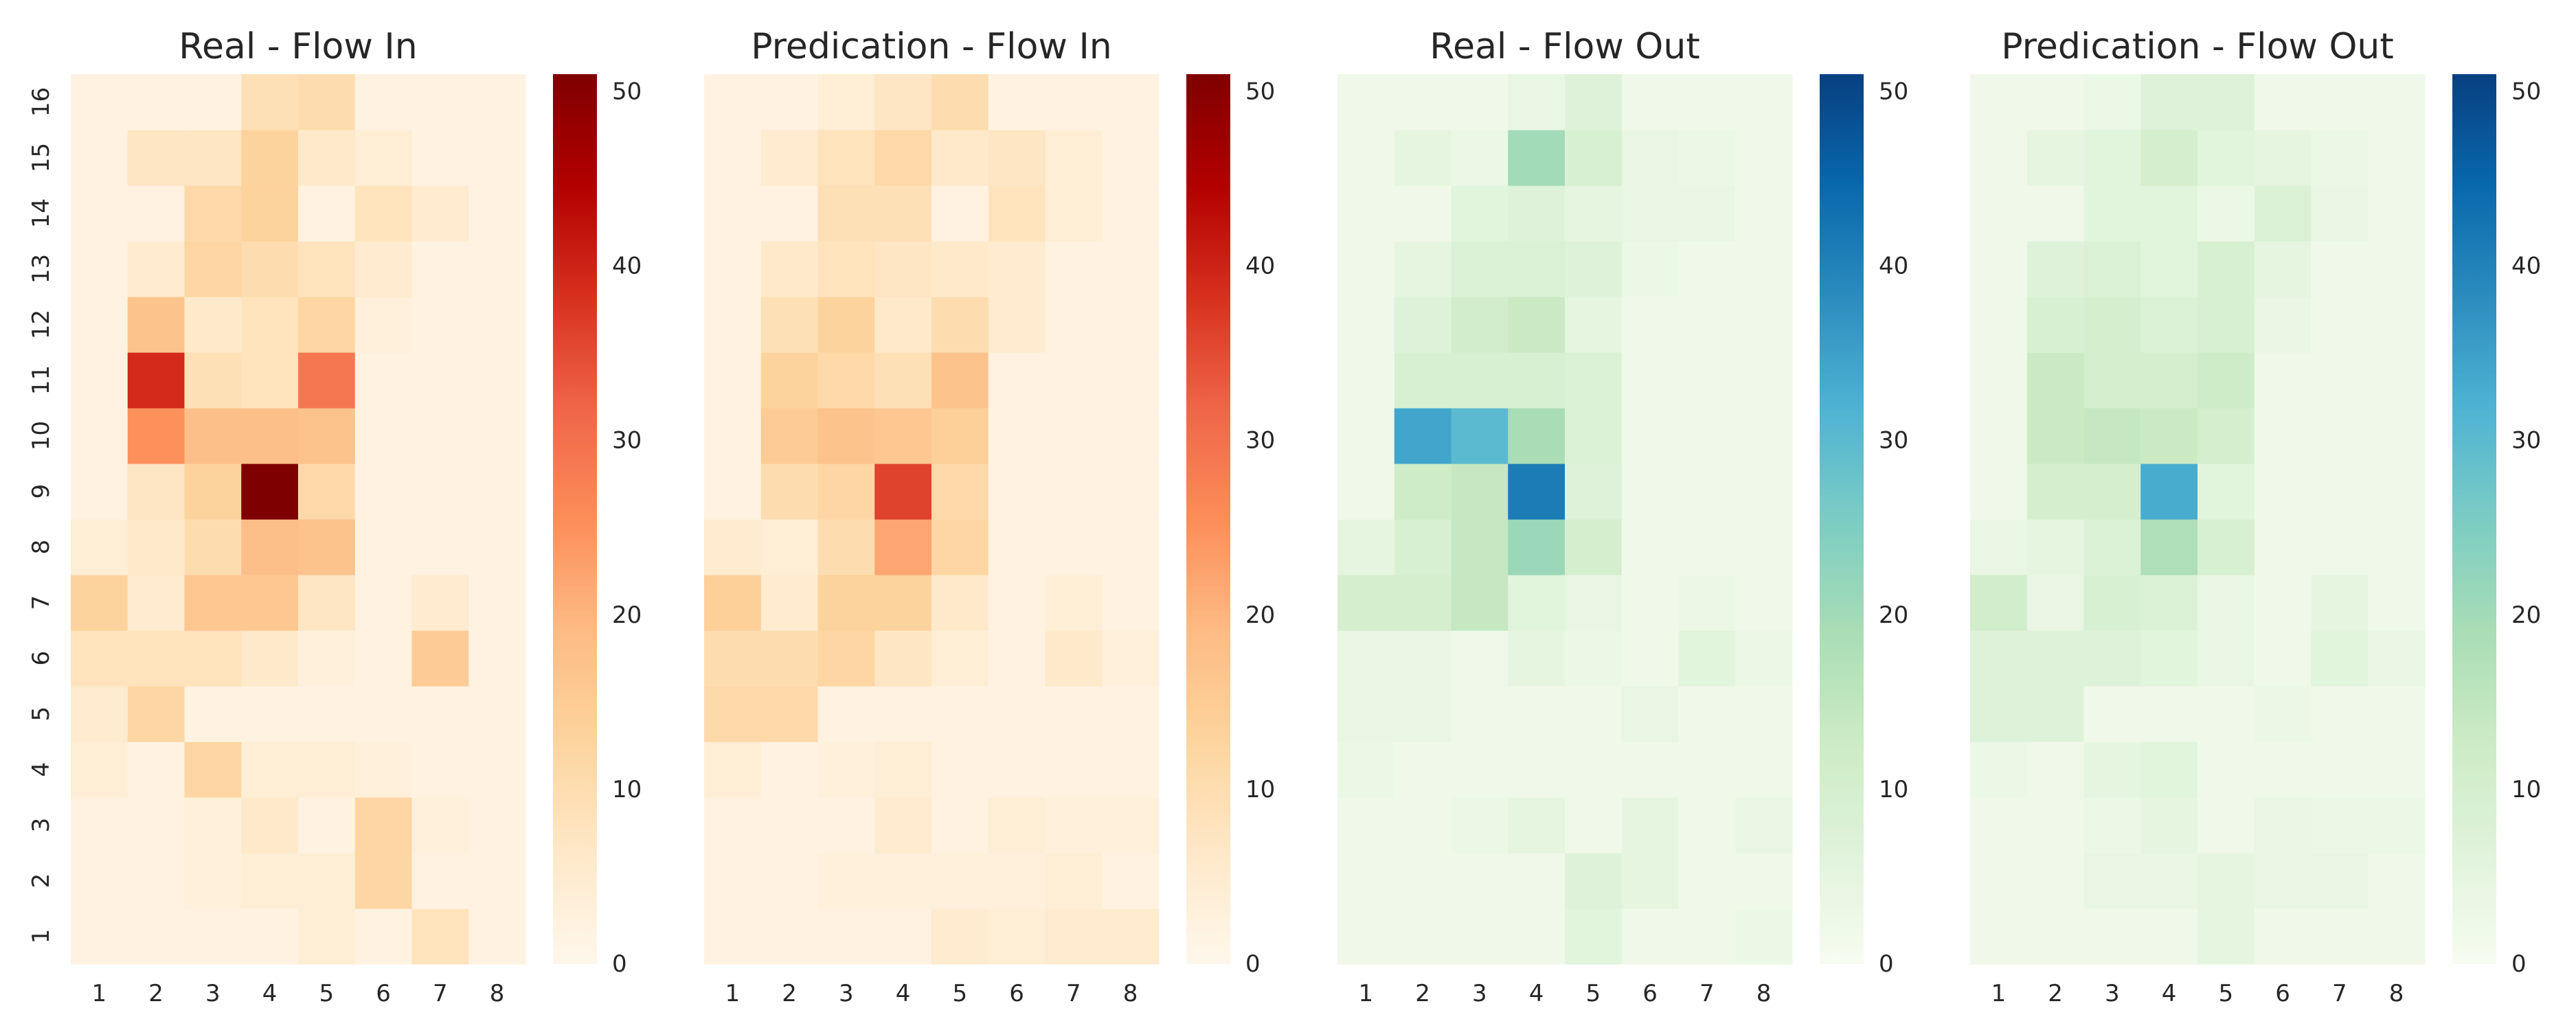 The width and height of the screenshot is (2576, 1030). What do you see at coordinates (41, 825) in the screenshot?
I see `y-tick-label: 3` at bounding box center [41, 825].